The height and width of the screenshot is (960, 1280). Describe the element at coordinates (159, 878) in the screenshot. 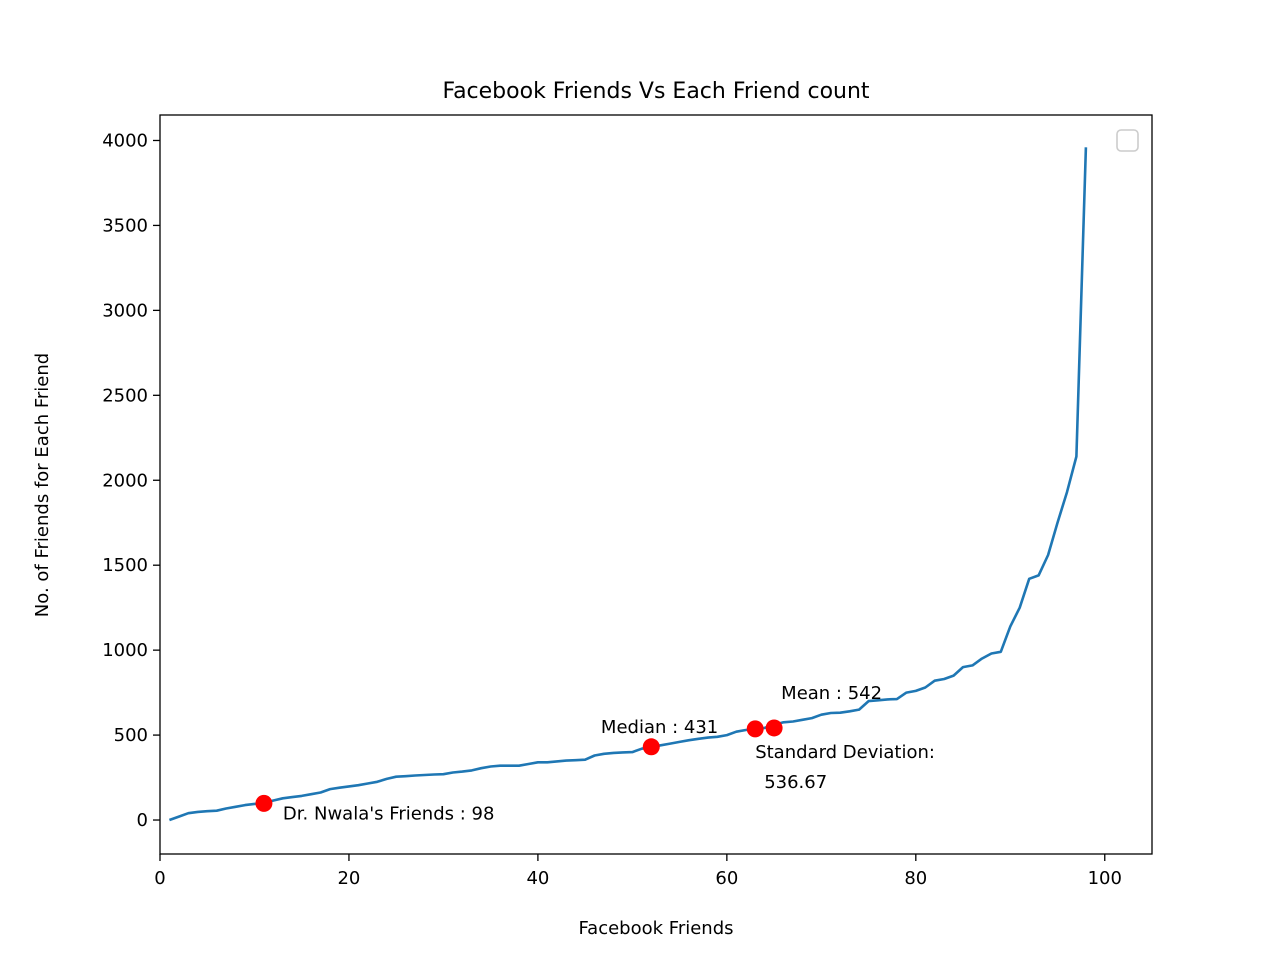

I see `x-tick-label: 0` at that location.